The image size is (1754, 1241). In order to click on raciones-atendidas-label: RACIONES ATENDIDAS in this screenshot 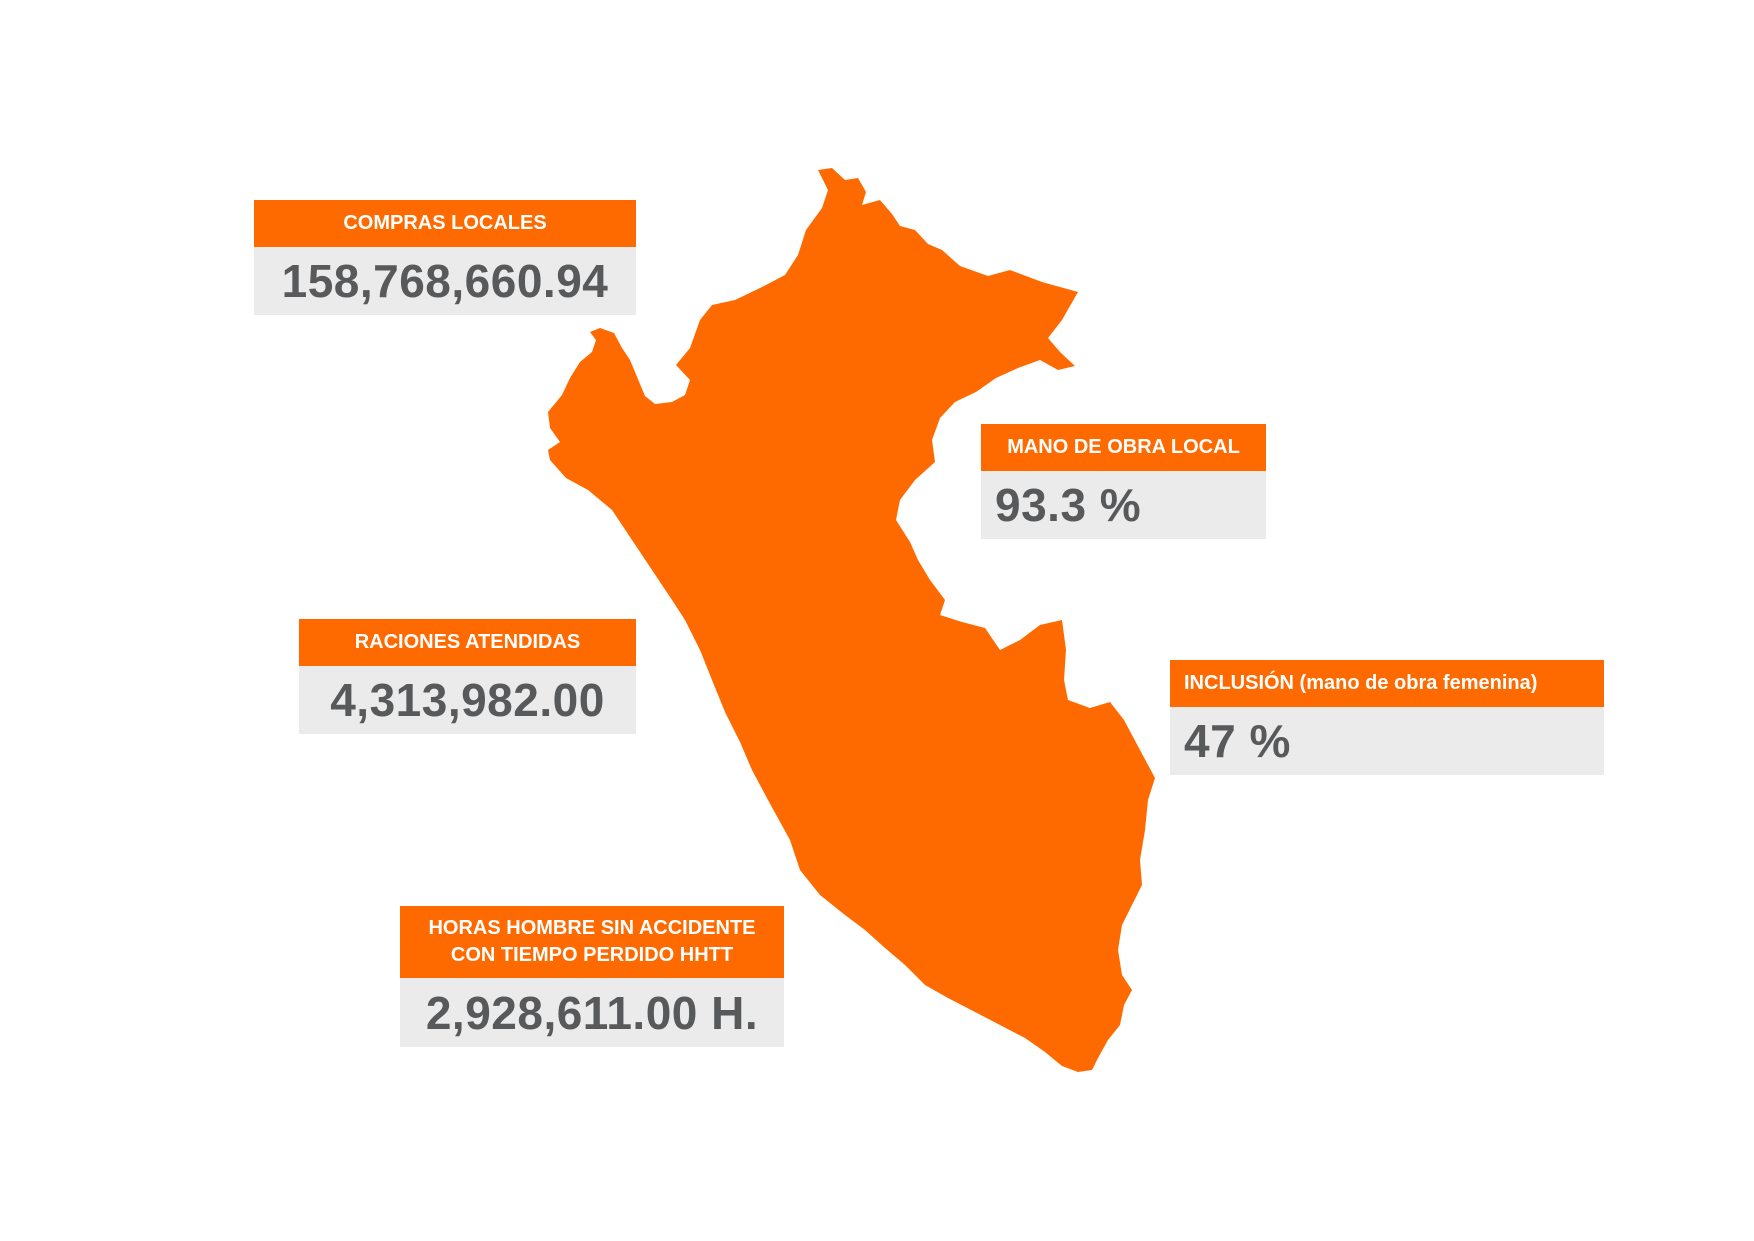, I will do `click(467, 642)`.